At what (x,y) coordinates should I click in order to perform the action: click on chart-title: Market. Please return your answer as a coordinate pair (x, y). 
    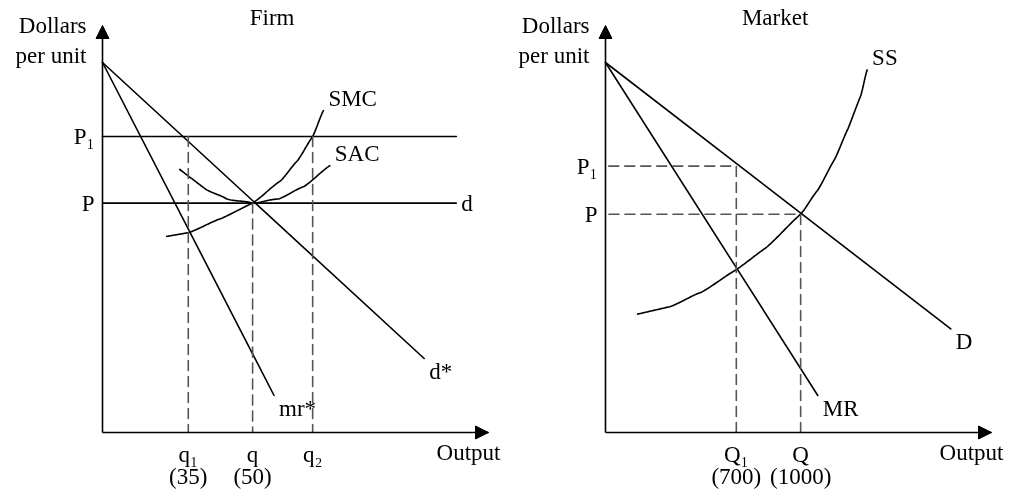
    Looking at the image, I should click on (775, 17).